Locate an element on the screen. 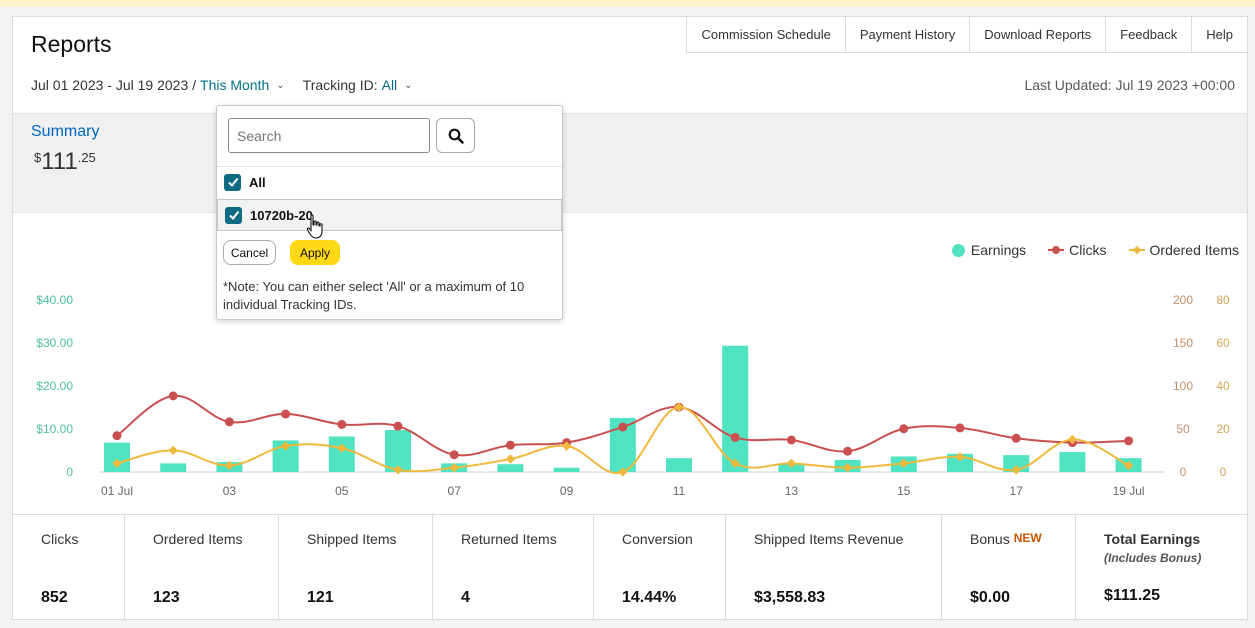 The width and height of the screenshot is (1255, 628). stat-label: Shipped Items Revenue is located at coordinates (841, 539).